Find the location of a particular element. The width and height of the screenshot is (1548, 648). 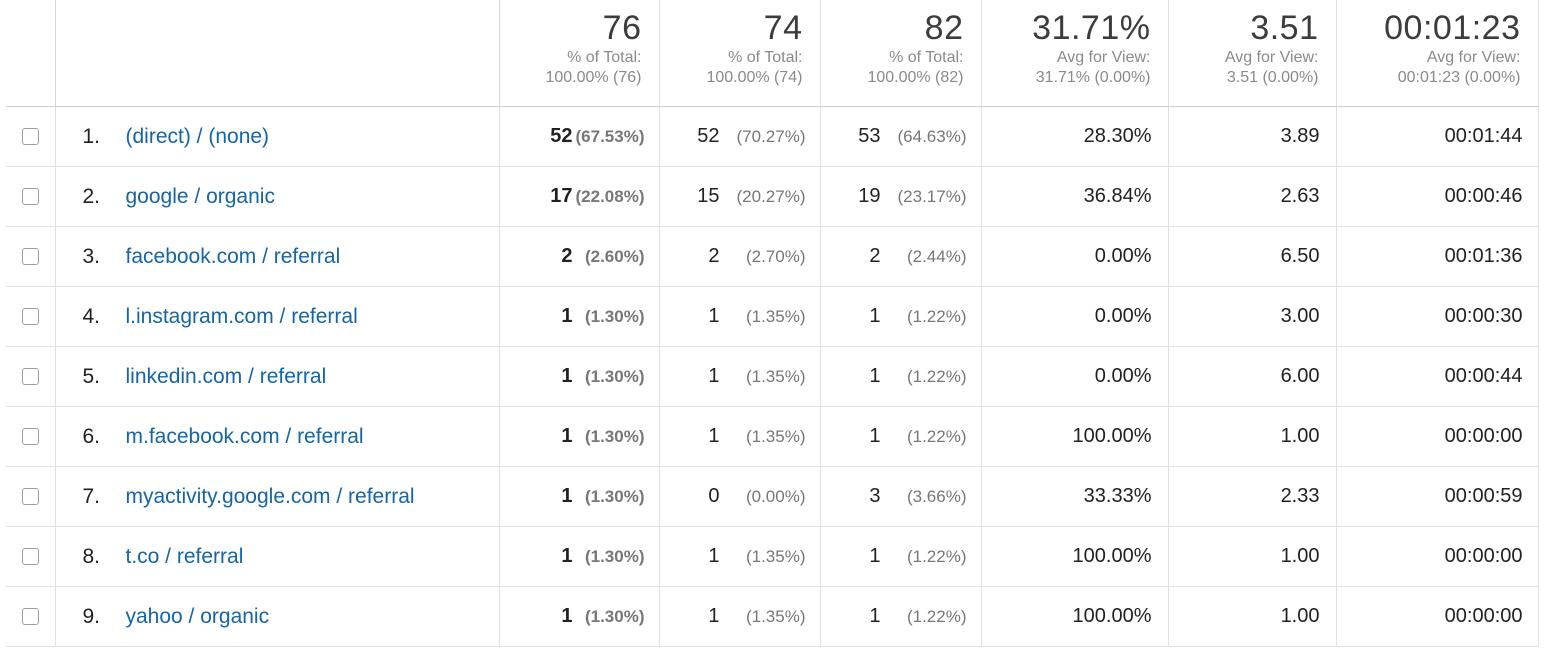

metric-cell: 2 (2.70%) is located at coordinates (740, 256).